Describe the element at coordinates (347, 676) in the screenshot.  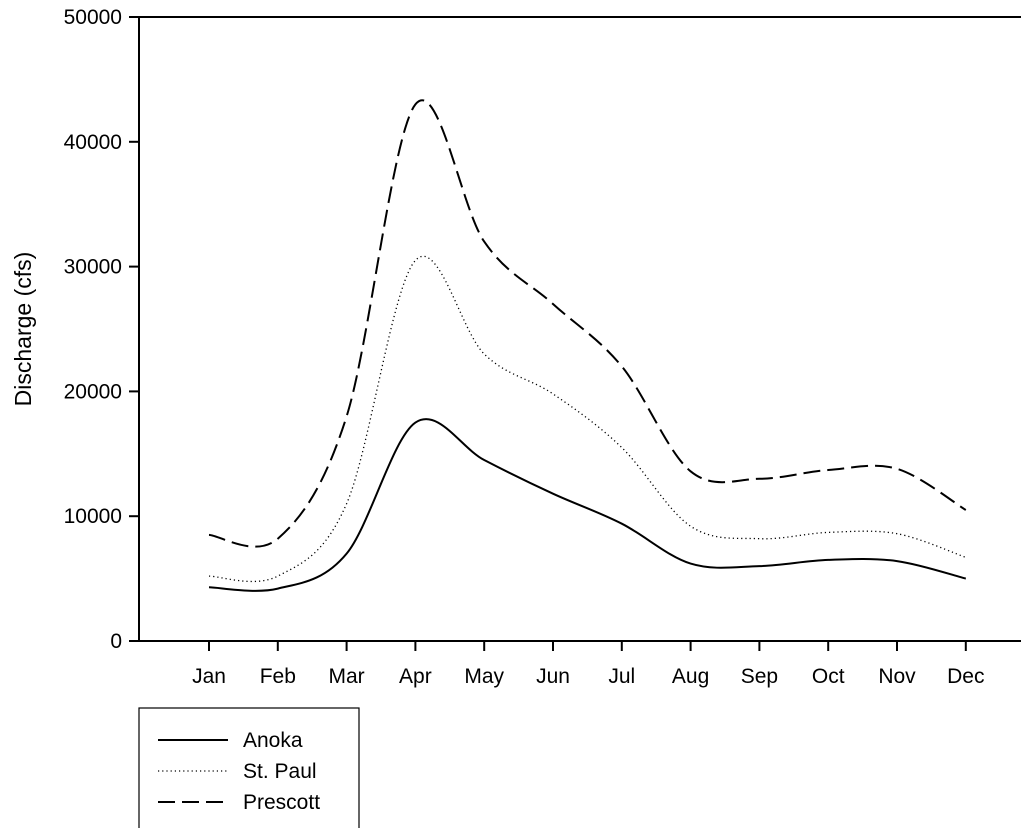
I see `x-tick-label: Mar` at that location.